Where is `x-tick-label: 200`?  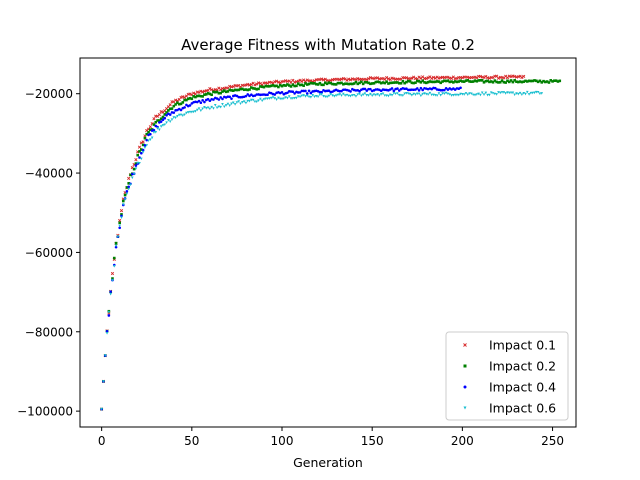 x-tick-label: 200 is located at coordinates (462, 441).